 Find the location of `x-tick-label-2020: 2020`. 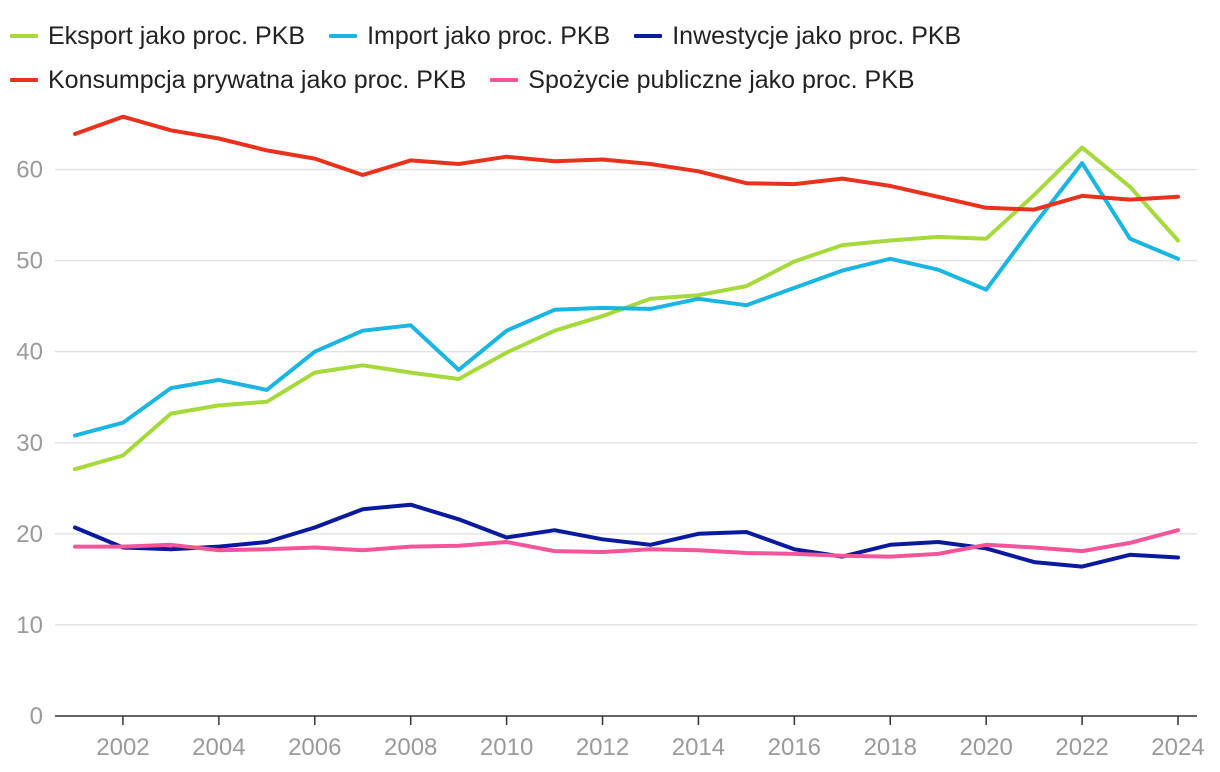

x-tick-label-2020: 2020 is located at coordinates (985, 747).